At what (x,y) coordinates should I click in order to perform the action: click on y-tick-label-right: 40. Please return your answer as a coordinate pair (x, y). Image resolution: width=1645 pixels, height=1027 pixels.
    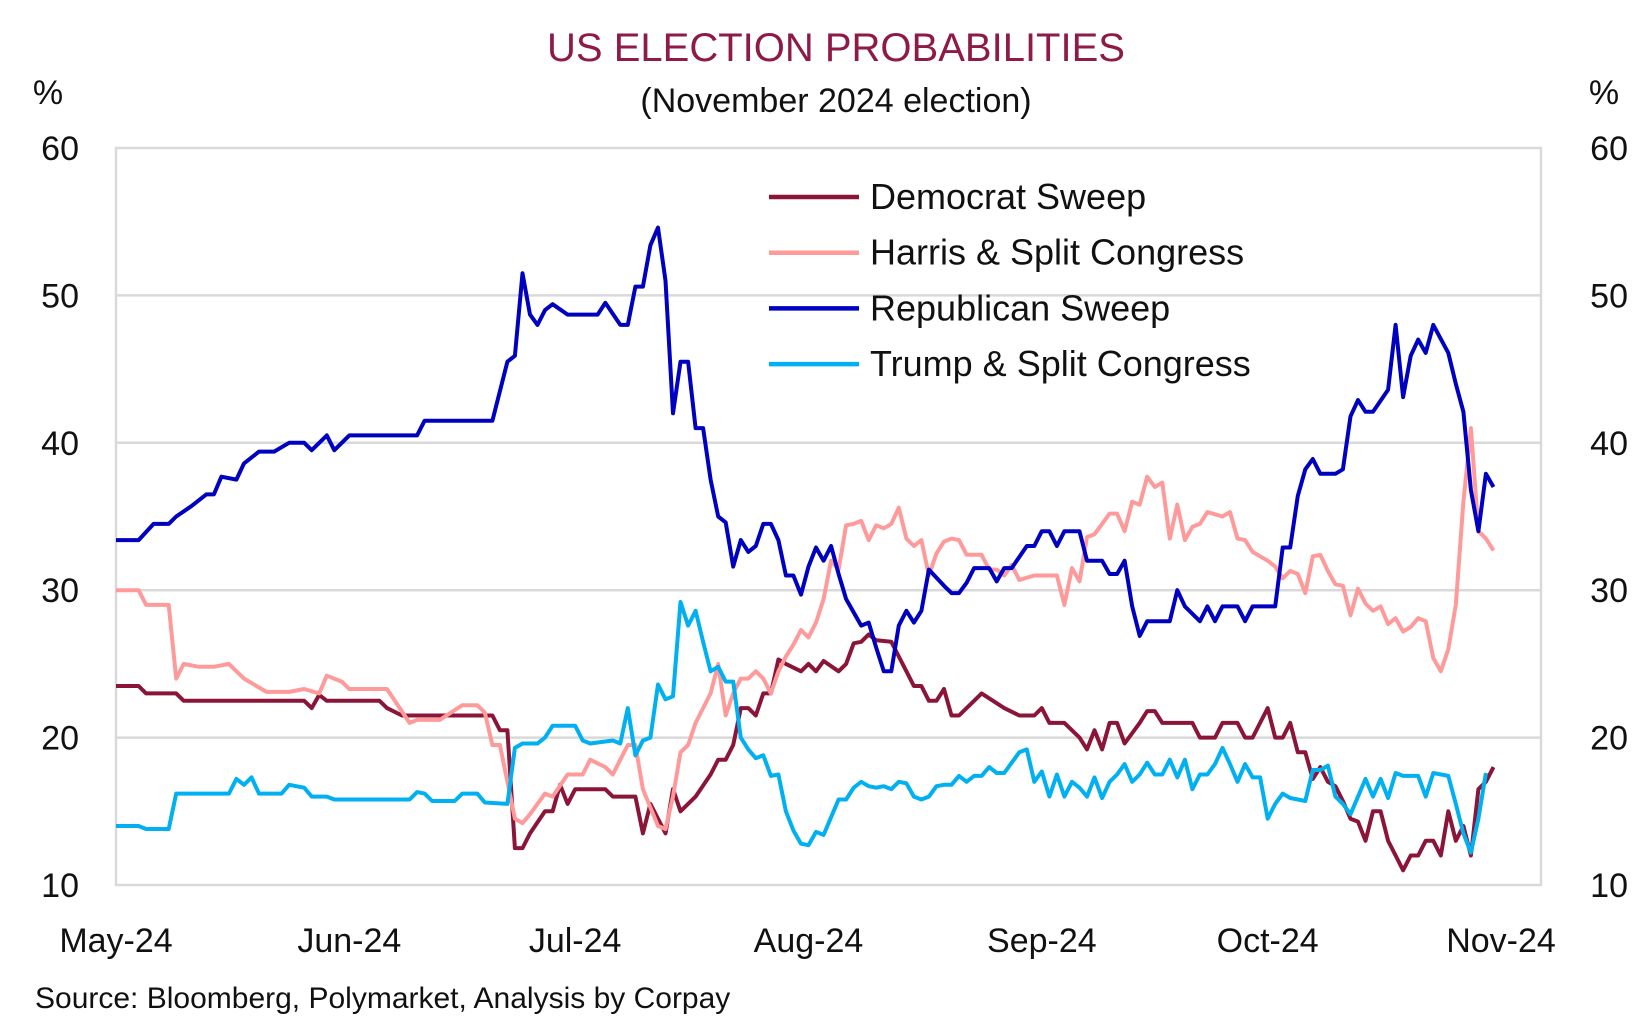
    Looking at the image, I should click on (1609, 444).